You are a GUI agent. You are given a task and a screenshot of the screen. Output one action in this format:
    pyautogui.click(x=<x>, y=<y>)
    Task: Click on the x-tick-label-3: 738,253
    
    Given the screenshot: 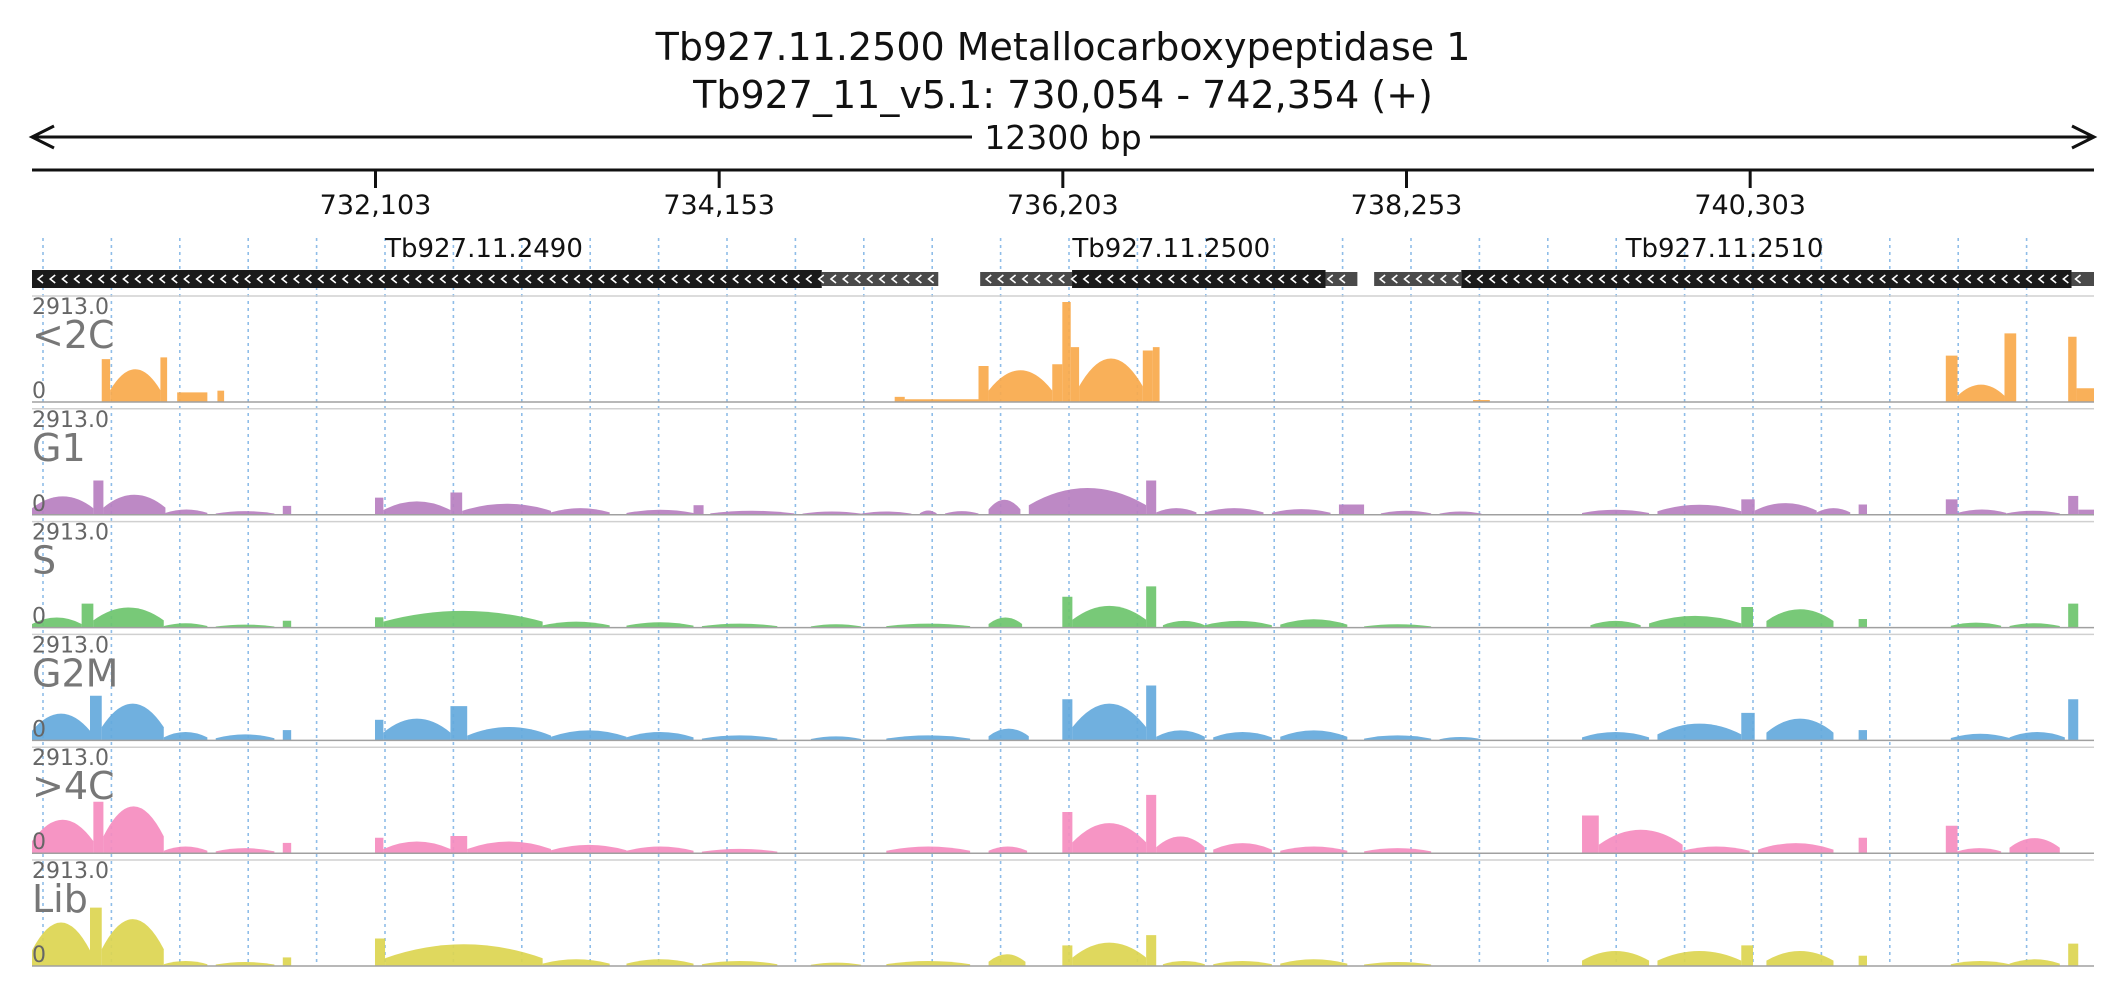 What is the action you would take?
    pyautogui.click(x=1407, y=205)
    